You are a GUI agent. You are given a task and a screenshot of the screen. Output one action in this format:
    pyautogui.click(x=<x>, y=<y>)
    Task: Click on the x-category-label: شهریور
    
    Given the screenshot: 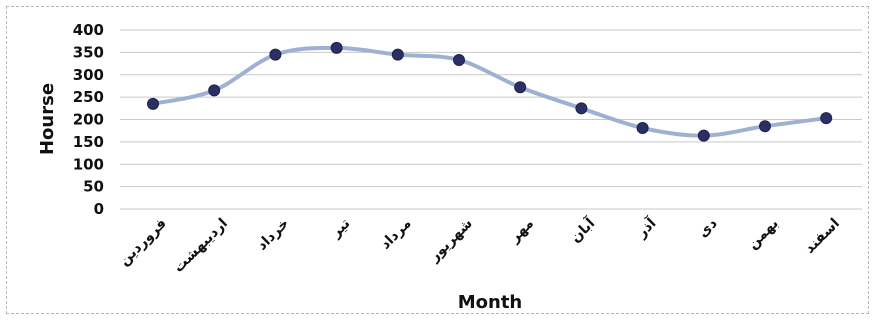 What is the action you would take?
    pyautogui.click(x=451, y=241)
    